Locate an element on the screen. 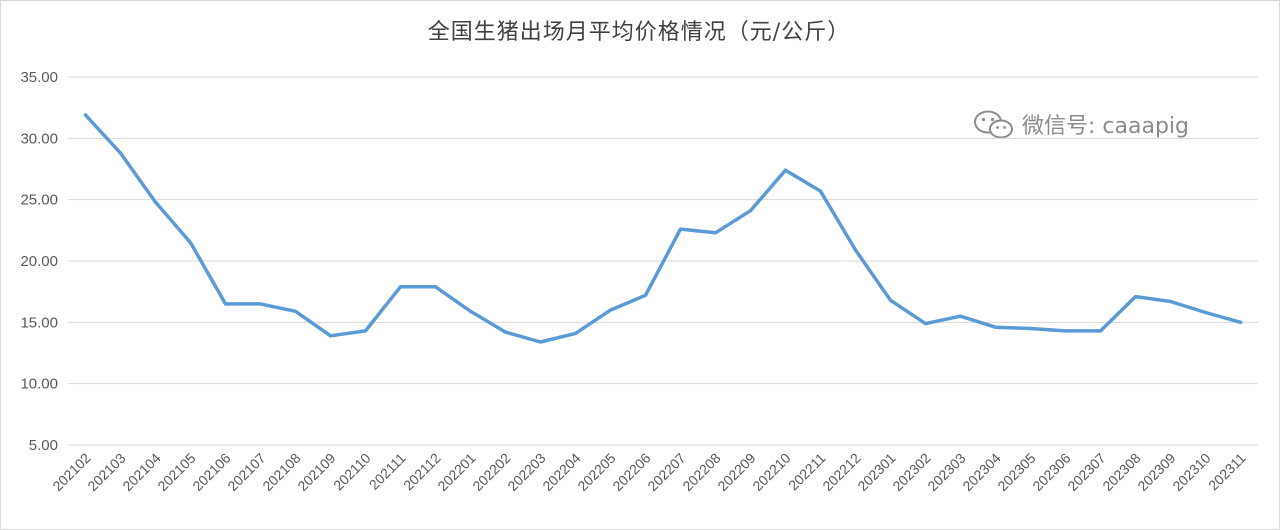 The width and height of the screenshot is (1280, 530). y-tick-label: 5.00 is located at coordinates (43, 445).